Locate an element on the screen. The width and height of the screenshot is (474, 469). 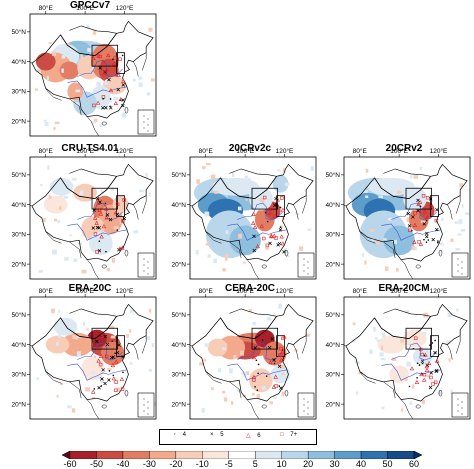
lat-label: 30°N is located at coordinates (18, 92).